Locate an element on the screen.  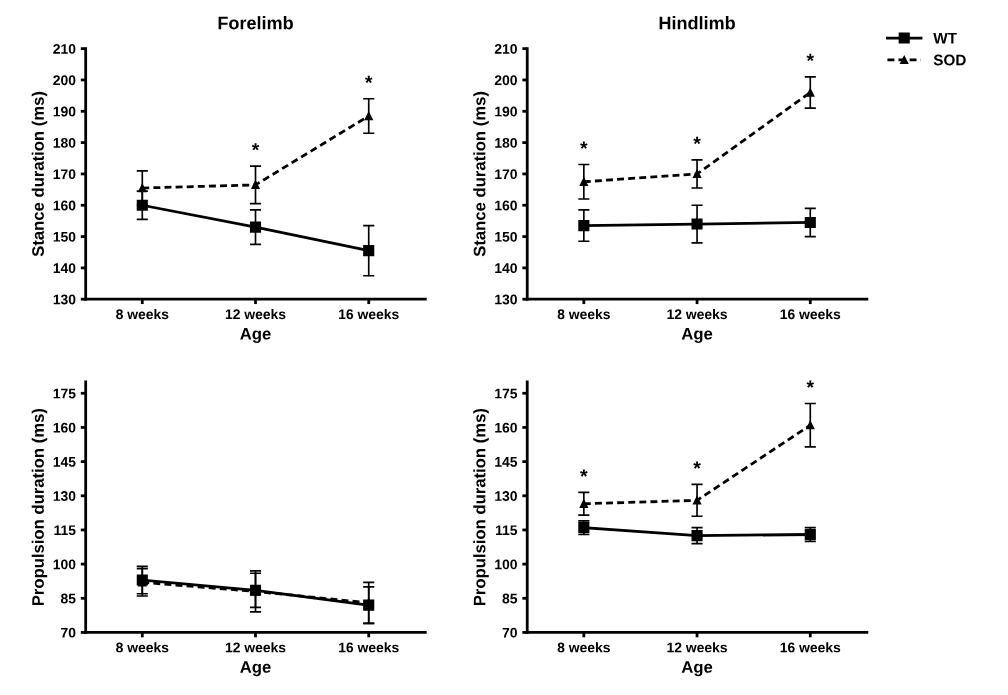
legend-label: SOD is located at coordinates (949, 60).